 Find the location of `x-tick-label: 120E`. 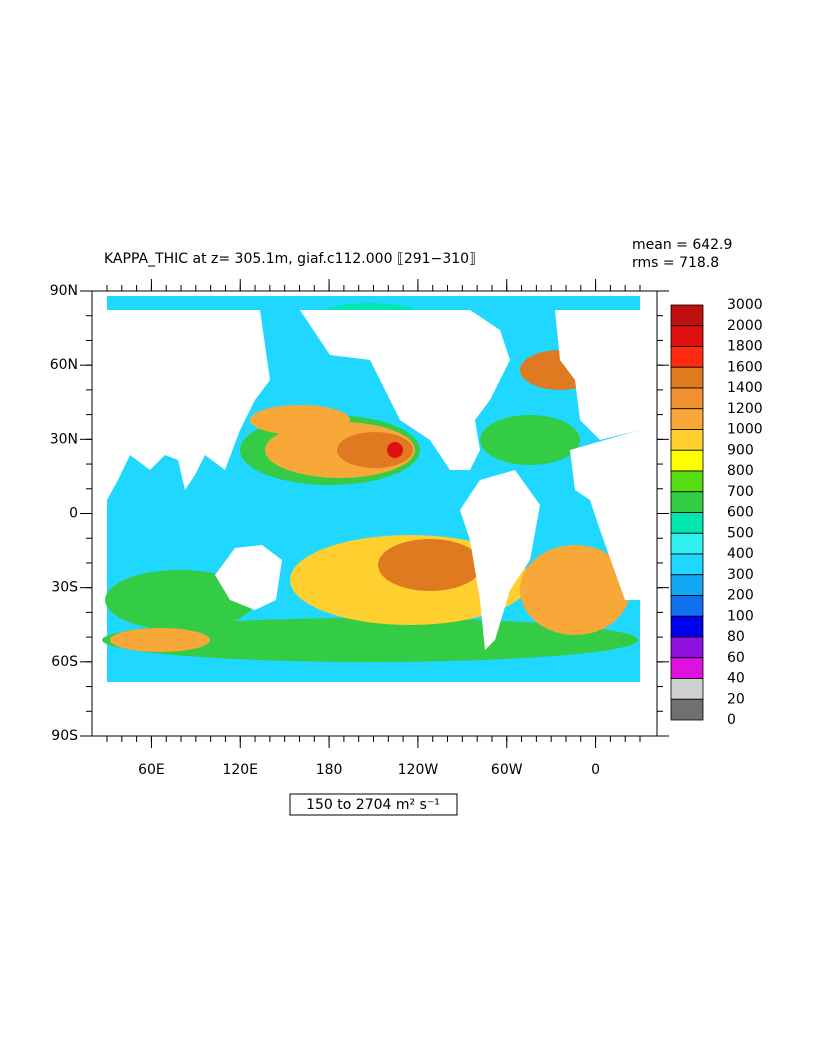

x-tick-label: 120E is located at coordinates (240, 770).